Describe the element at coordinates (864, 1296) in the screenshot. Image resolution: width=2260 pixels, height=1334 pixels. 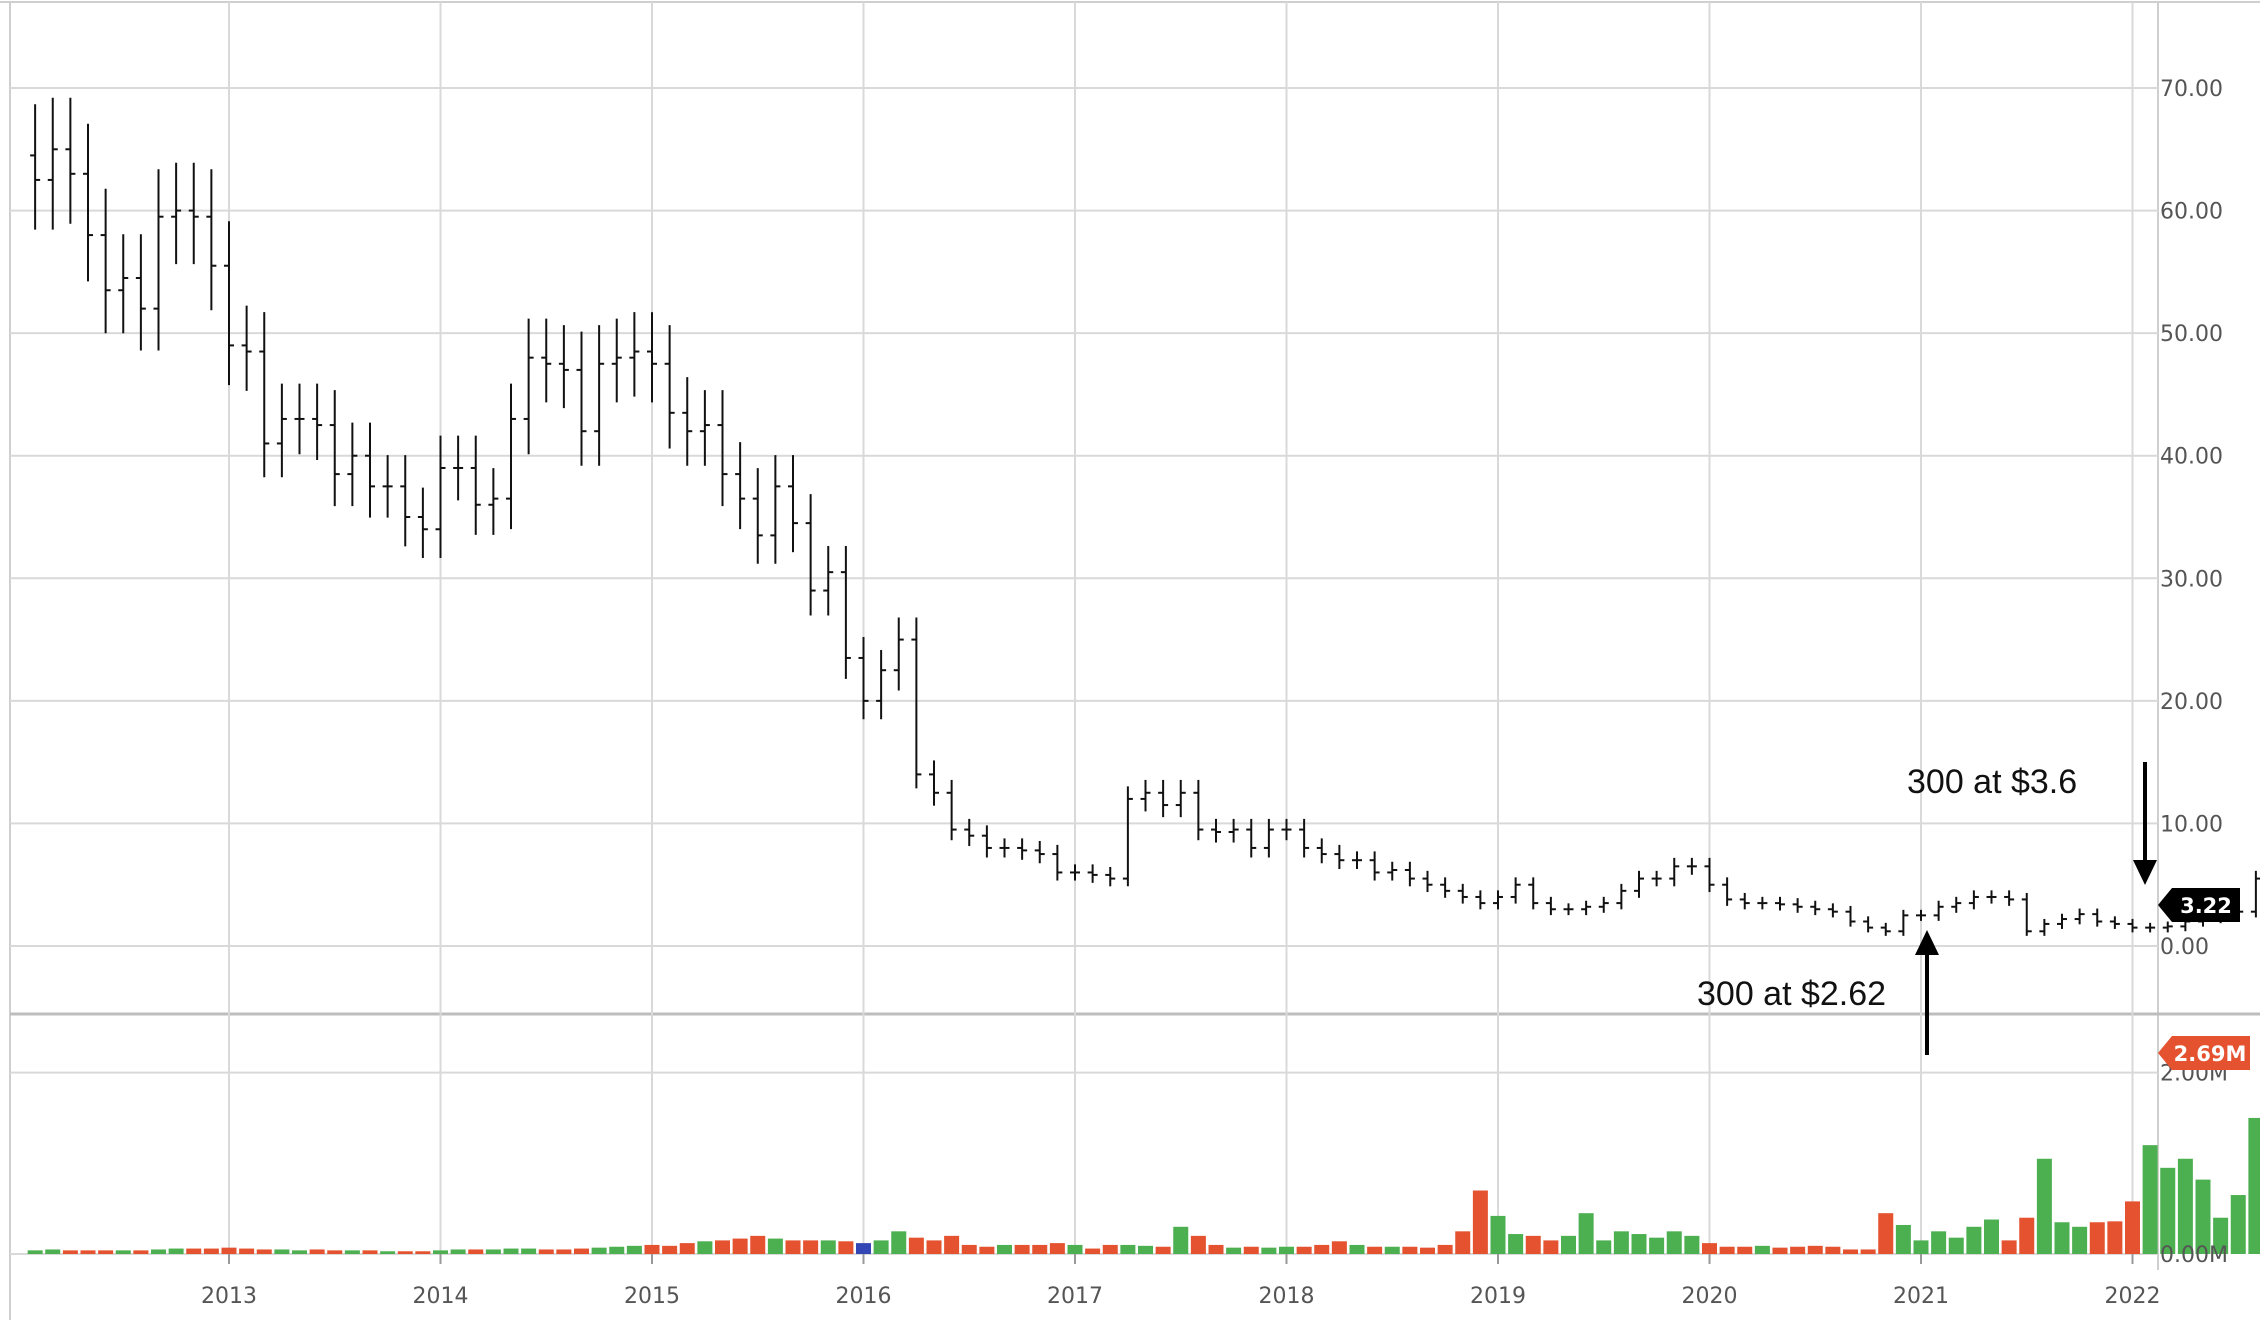
I see `year-tick-label: 2016` at that location.